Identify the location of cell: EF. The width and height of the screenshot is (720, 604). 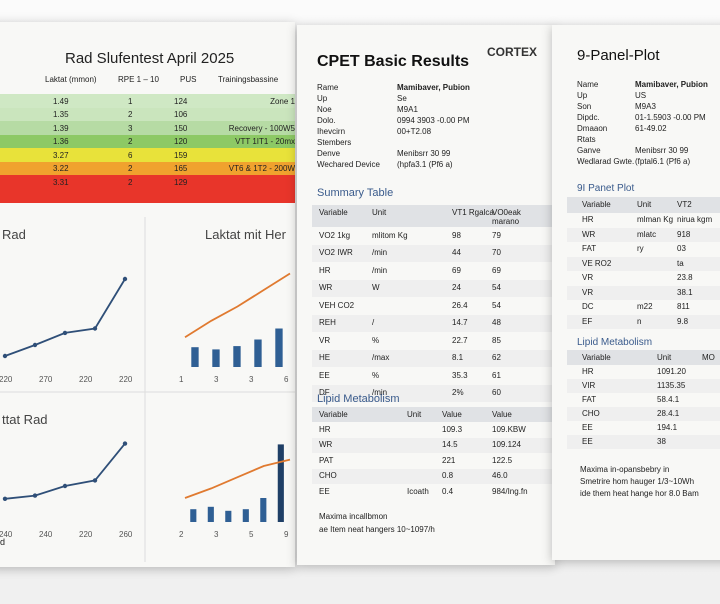
(587, 321).